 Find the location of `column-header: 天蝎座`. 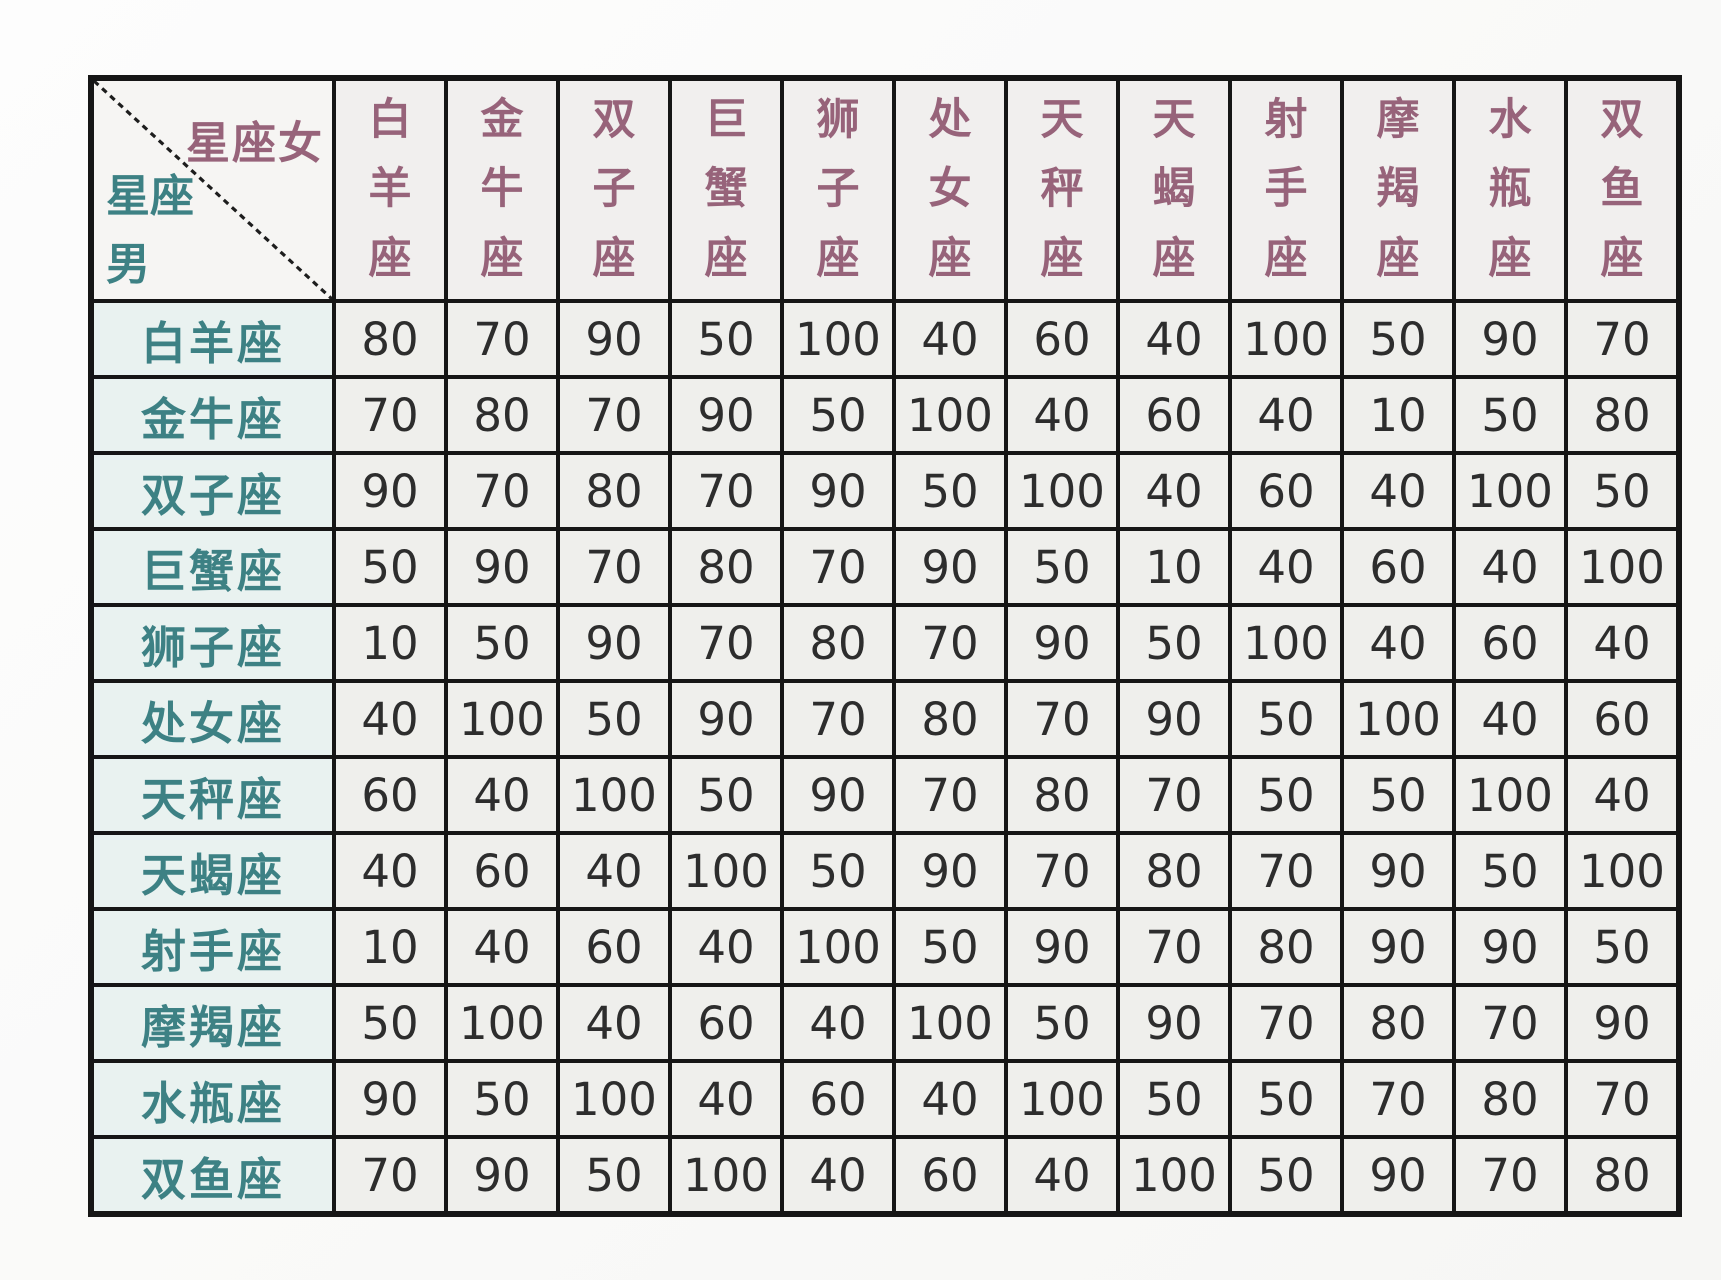

column-header: 天蝎座 is located at coordinates (1174, 189).